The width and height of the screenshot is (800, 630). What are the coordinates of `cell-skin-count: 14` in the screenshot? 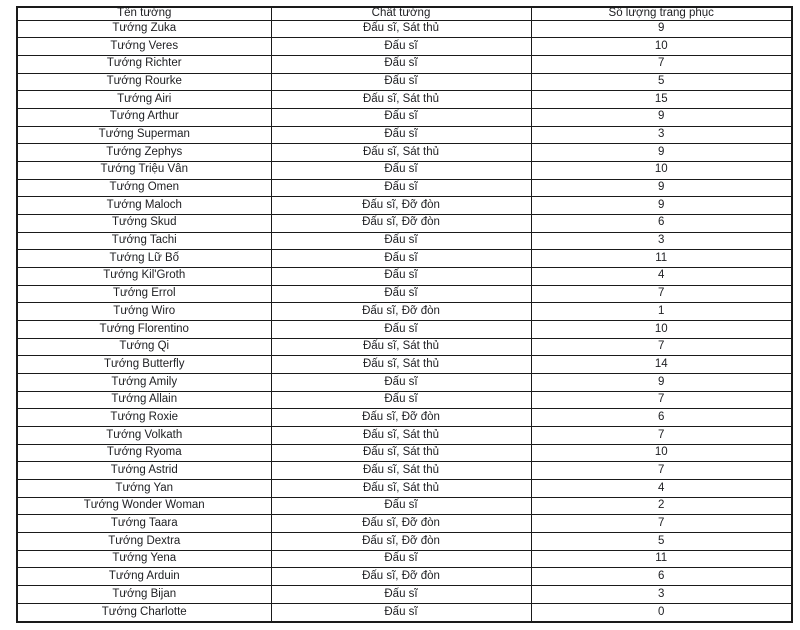 It's located at (661, 364).